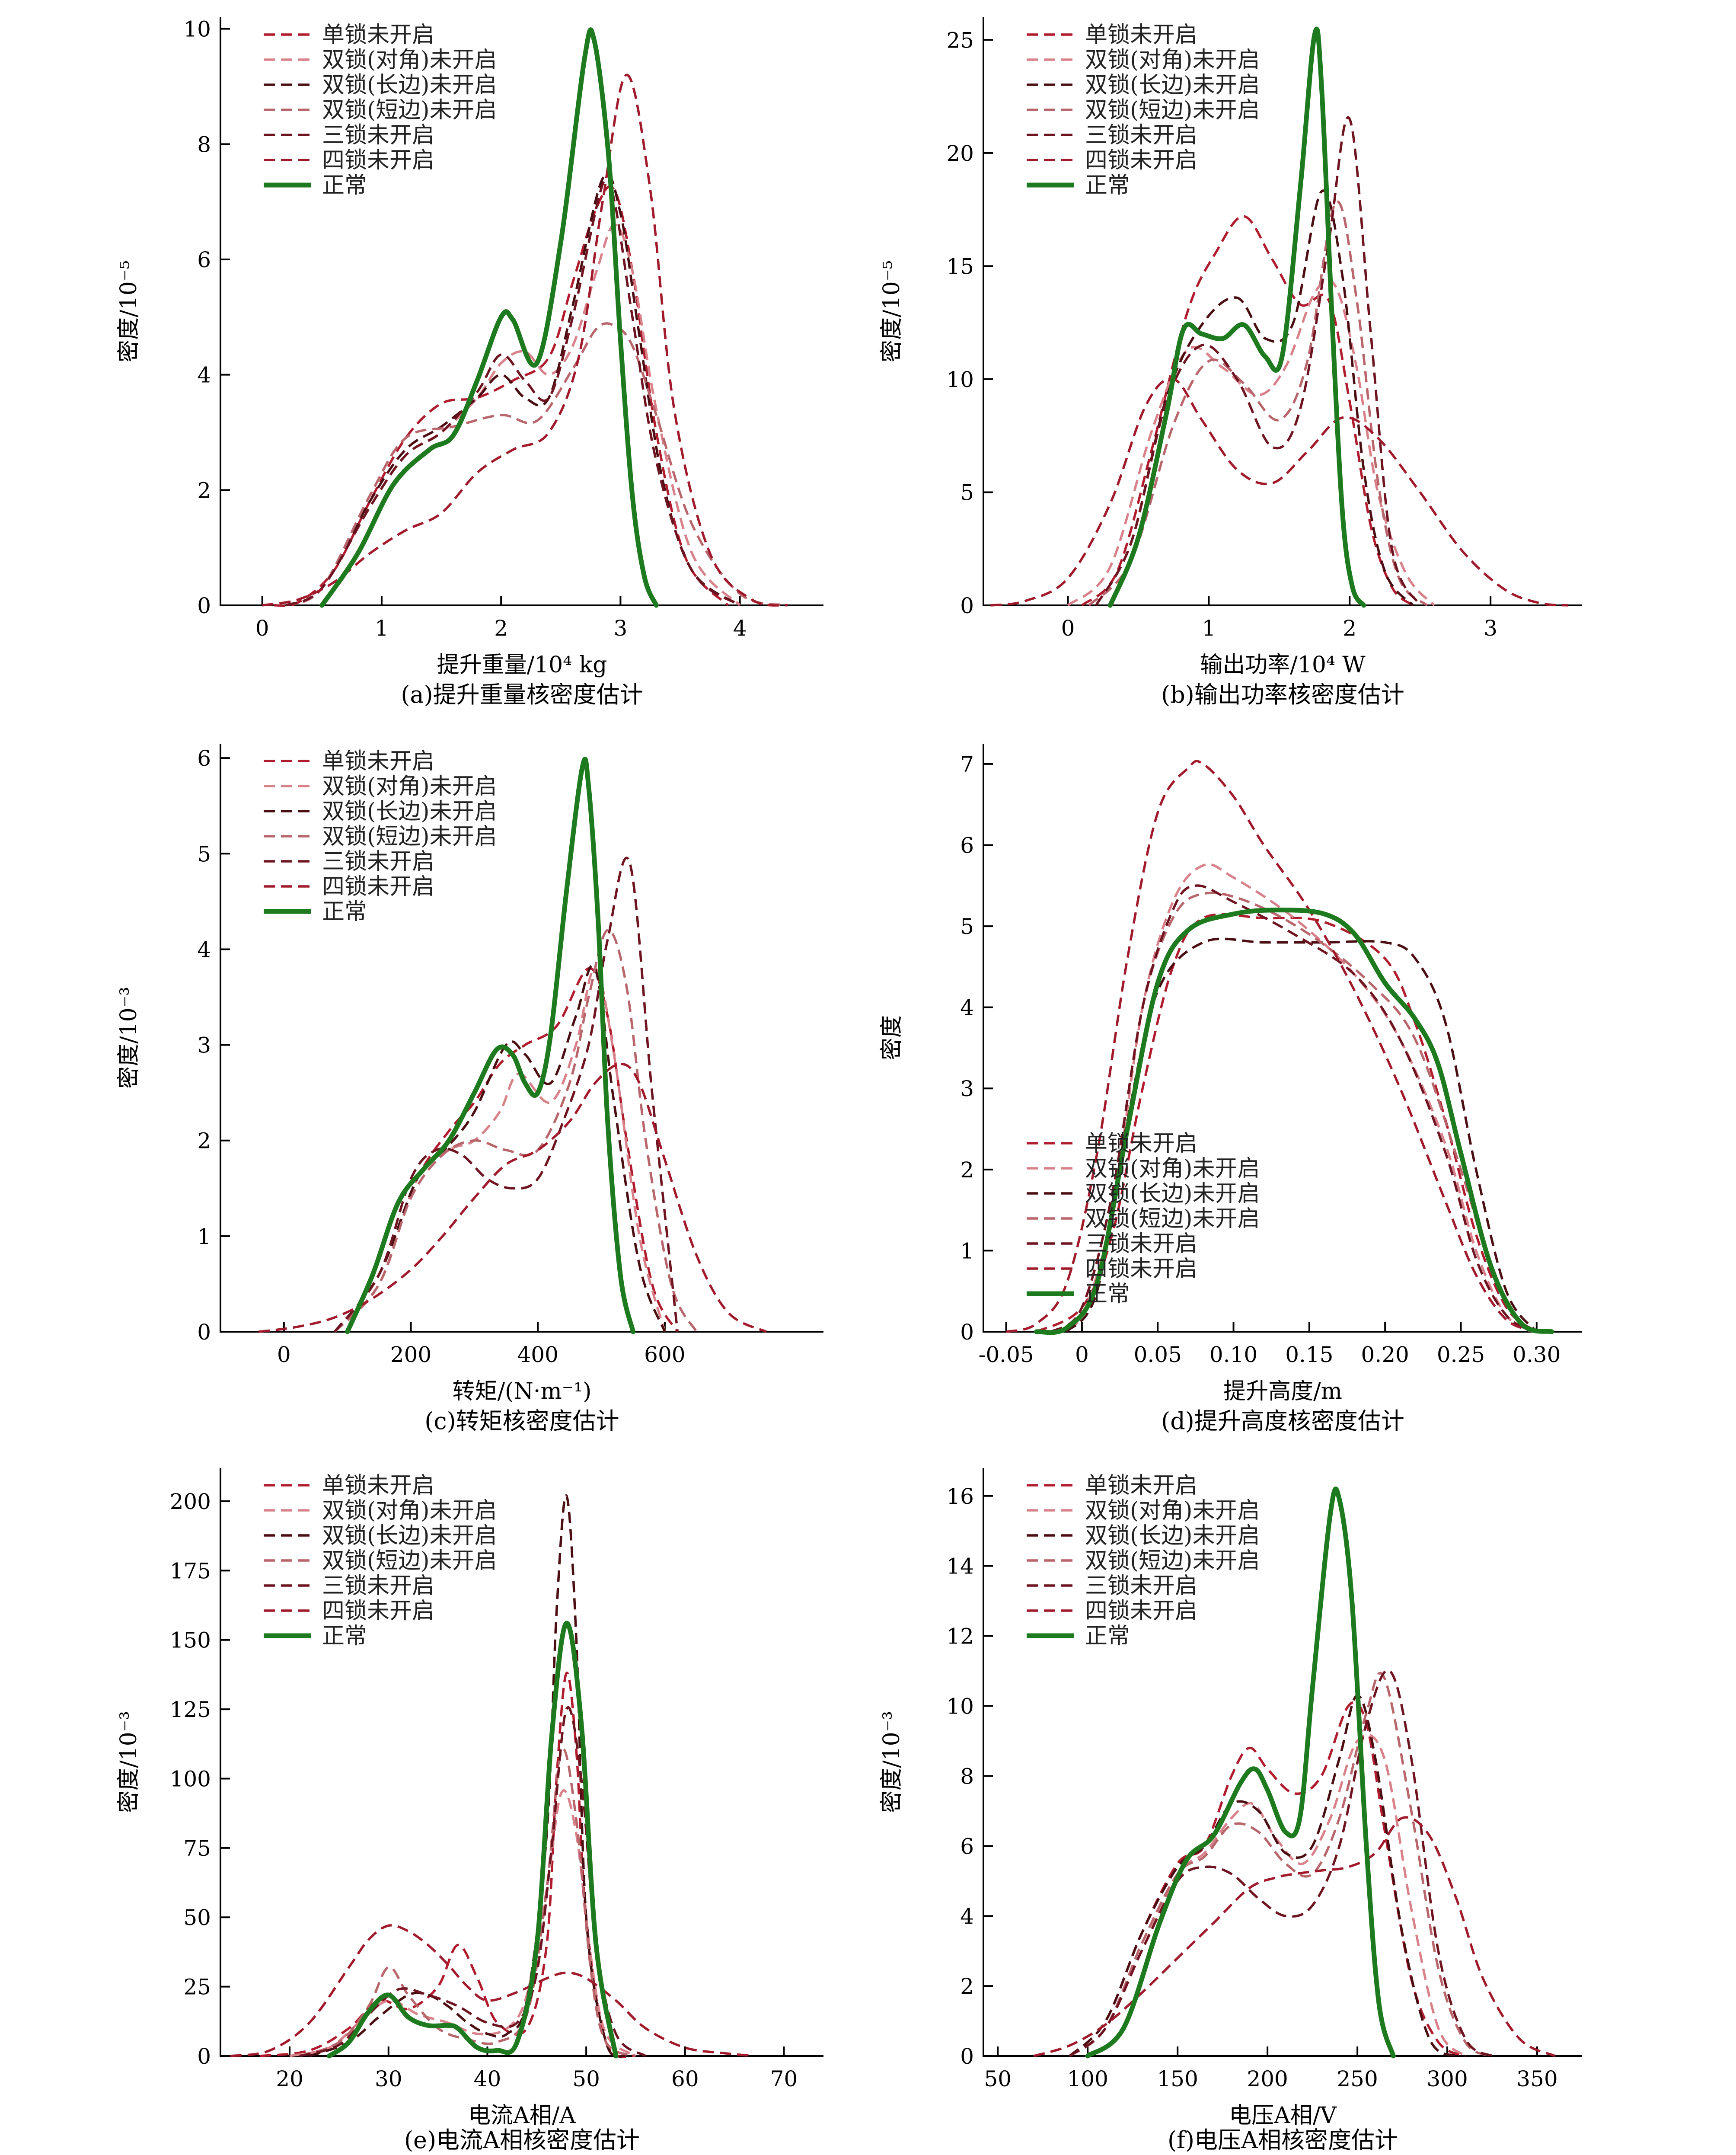  Describe the element at coordinates (1309, 1354) in the screenshot. I see `x-tick-label: 0.15` at that location.